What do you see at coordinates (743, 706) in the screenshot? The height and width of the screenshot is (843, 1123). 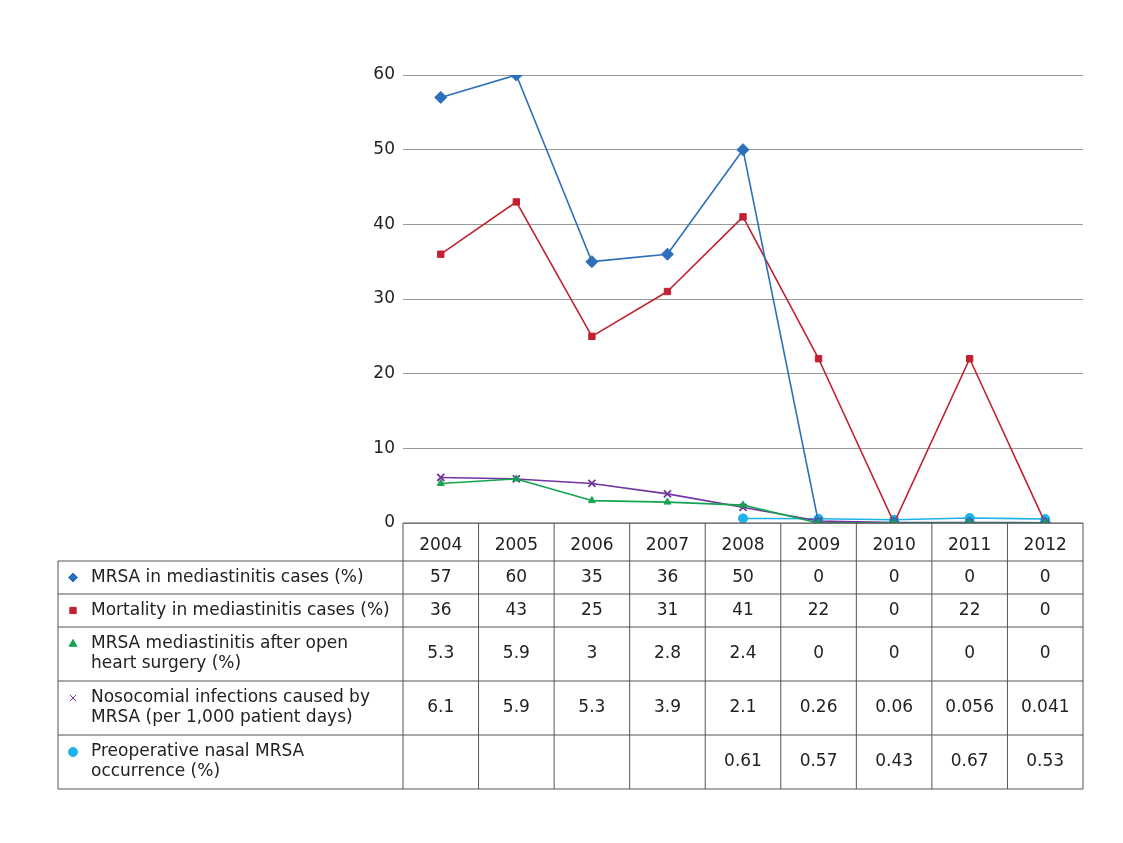 I see `data-label: 2.1` at bounding box center [743, 706].